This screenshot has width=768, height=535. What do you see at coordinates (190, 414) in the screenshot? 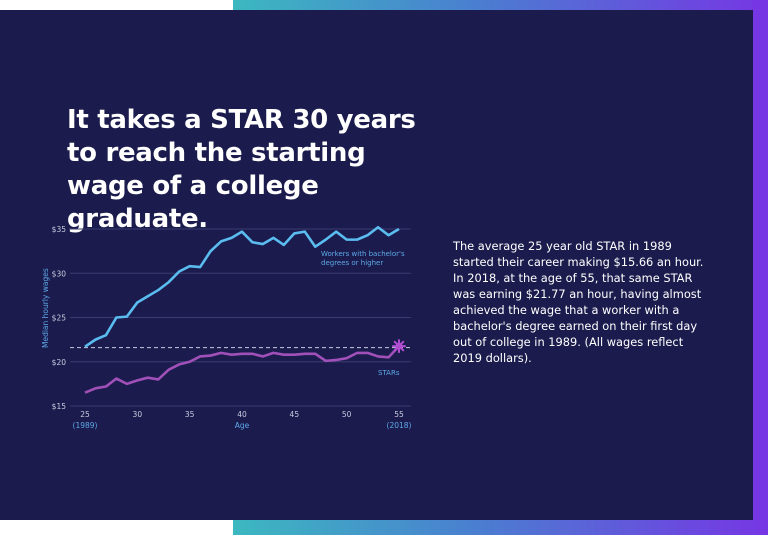
I see `svg-text: 35` at bounding box center [190, 414].